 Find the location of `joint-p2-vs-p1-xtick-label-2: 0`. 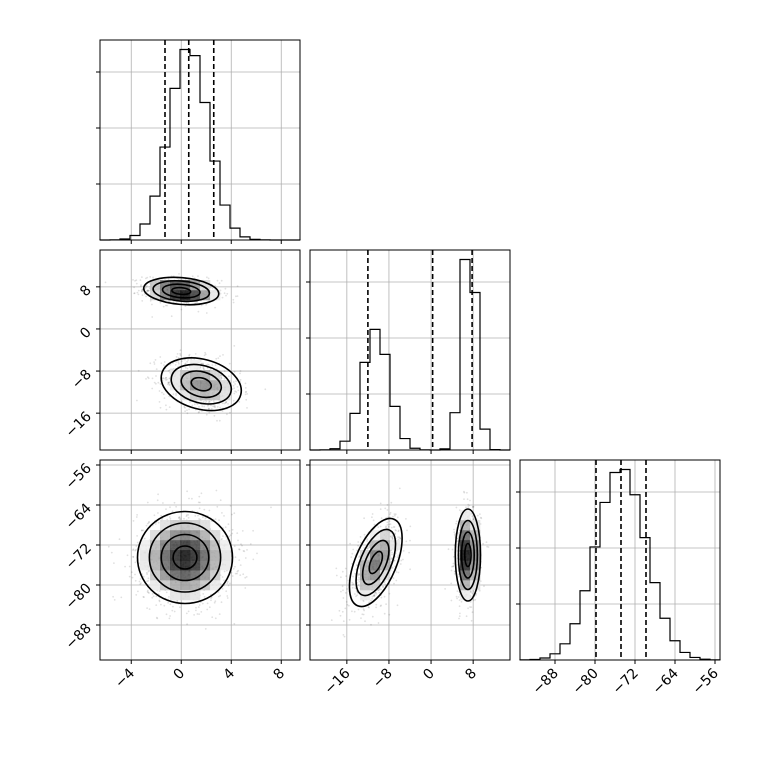

joint-p2-vs-p1-xtick-label-2: 0 is located at coordinates (429, 675).